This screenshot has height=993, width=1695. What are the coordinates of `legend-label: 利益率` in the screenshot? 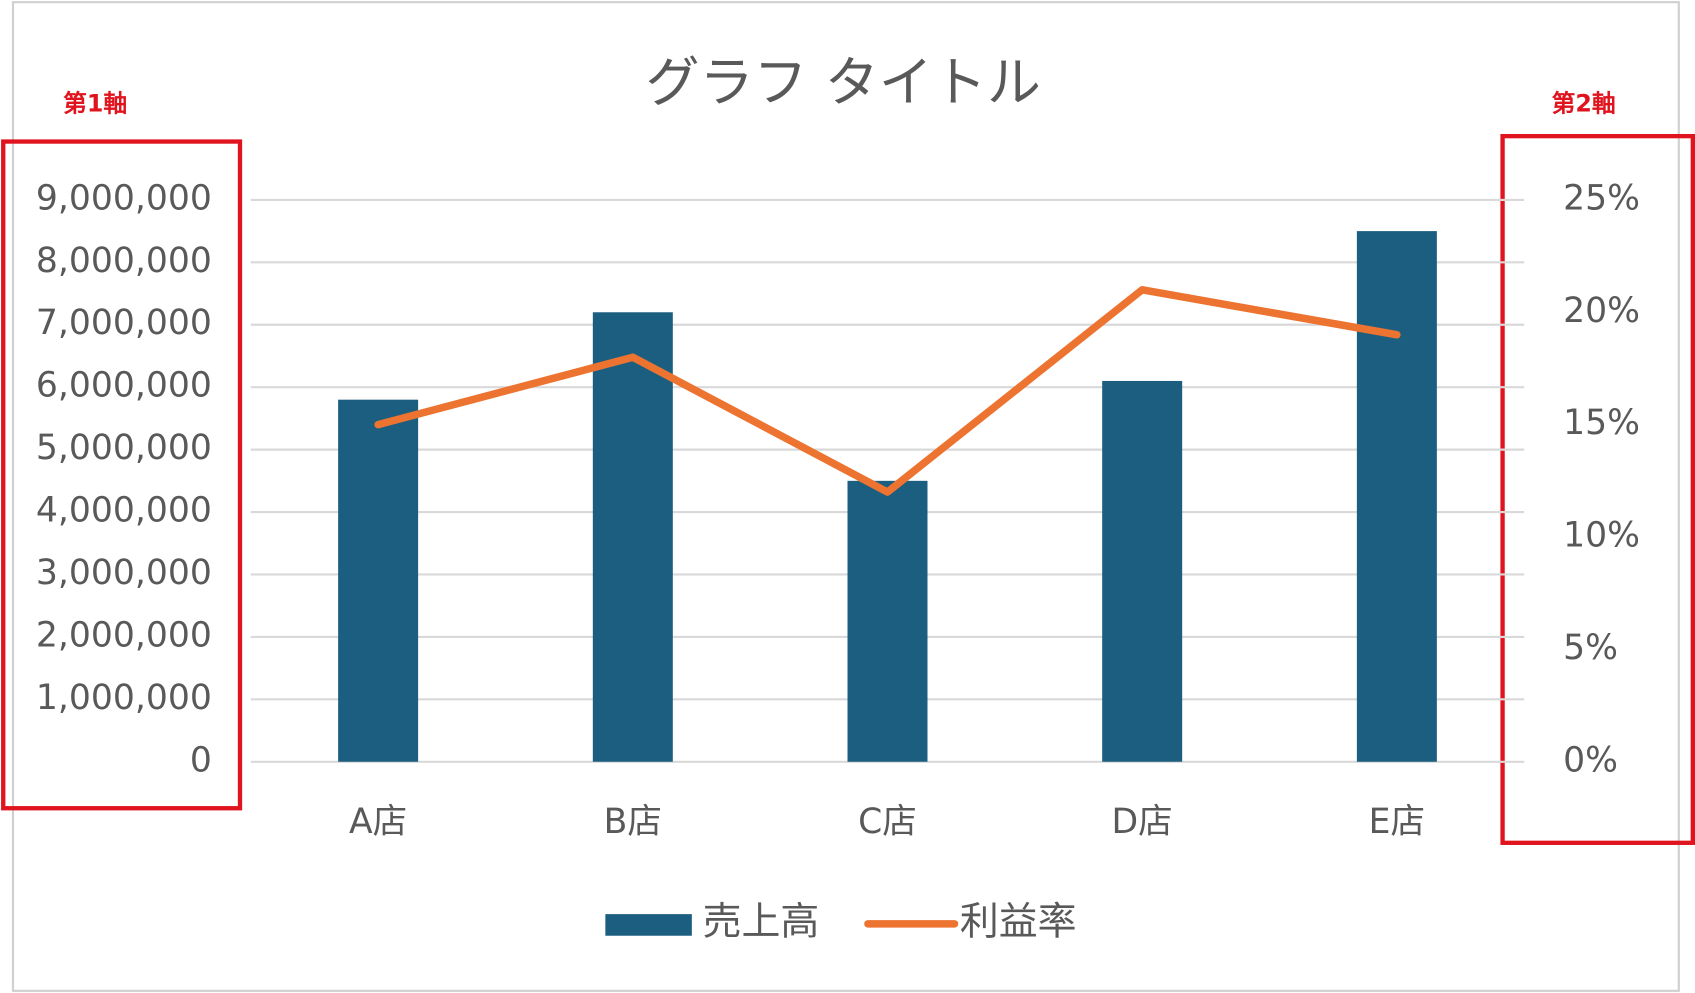 It's located at (1018, 921).